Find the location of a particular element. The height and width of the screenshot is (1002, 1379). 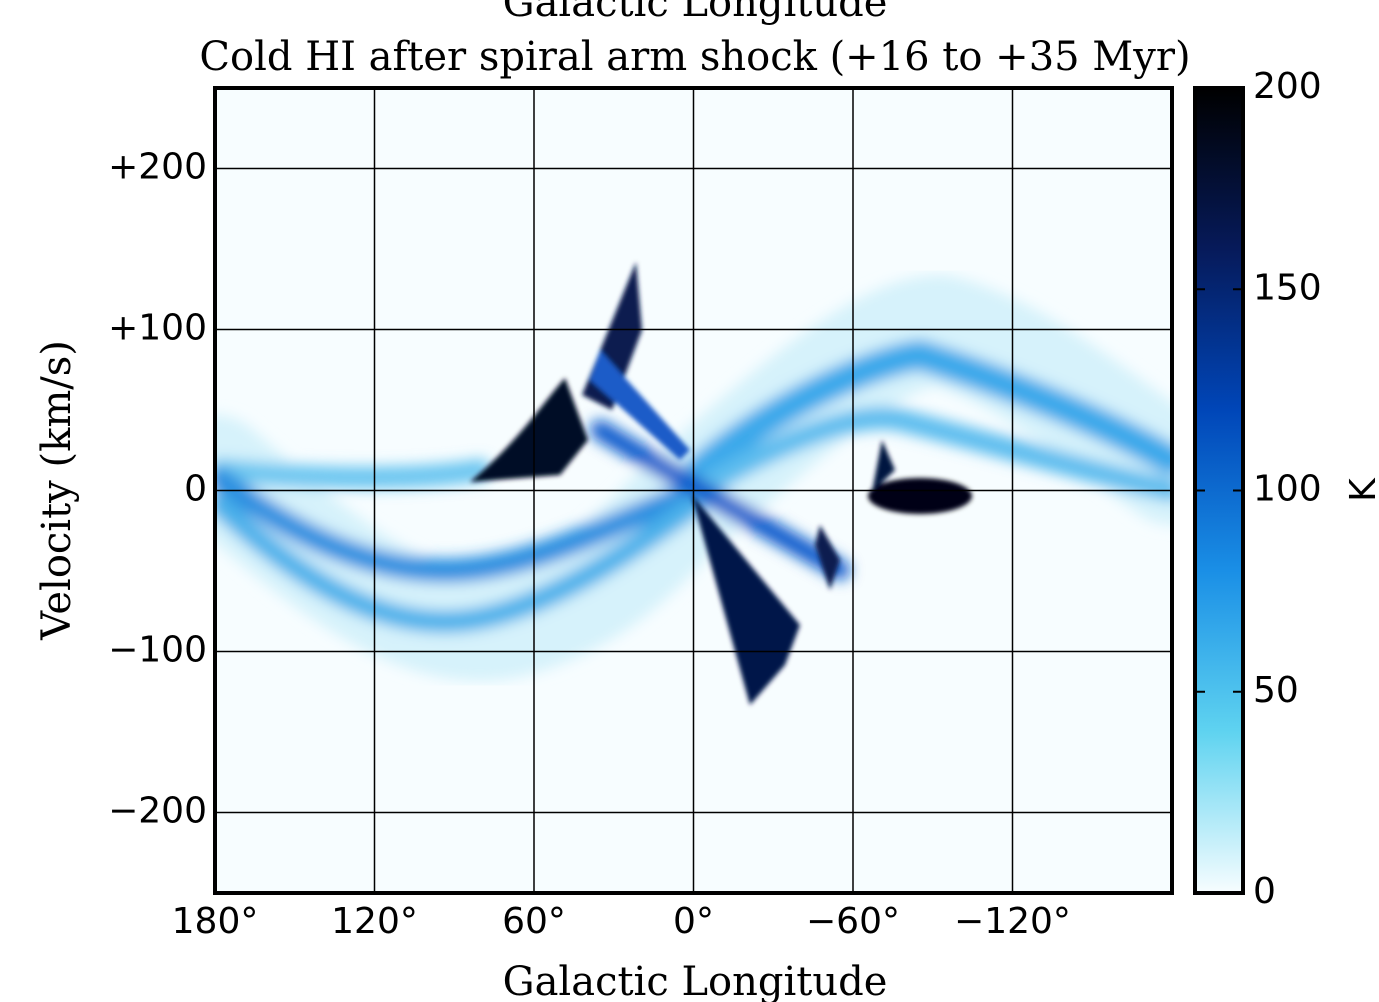

x-axis-label: Galactic Longitude is located at coordinates (695, 980).